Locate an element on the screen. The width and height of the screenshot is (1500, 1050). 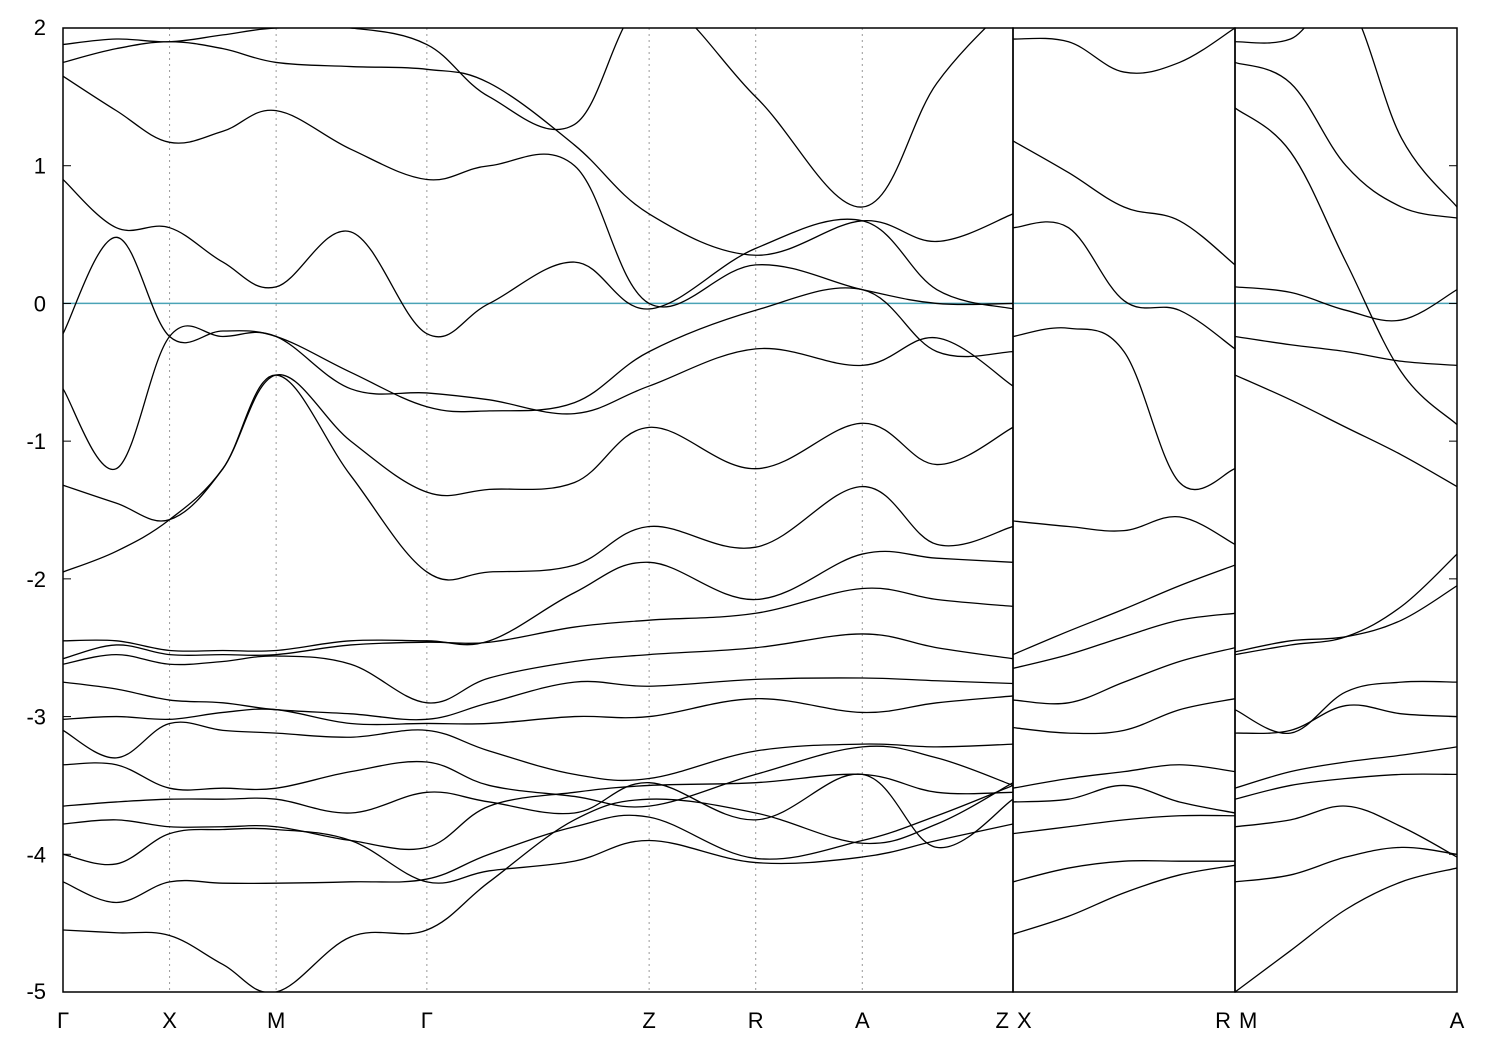
y-tick-label: -1 is located at coordinates (36, 441).